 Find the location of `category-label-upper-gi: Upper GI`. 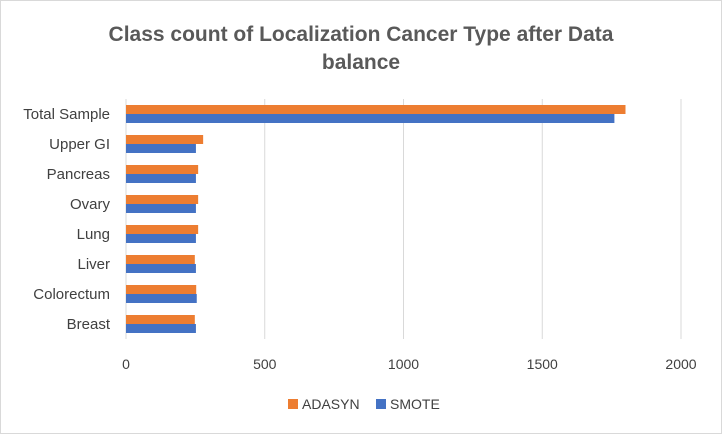

category-label-upper-gi: Upper GI is located at coordinates (79, 144).